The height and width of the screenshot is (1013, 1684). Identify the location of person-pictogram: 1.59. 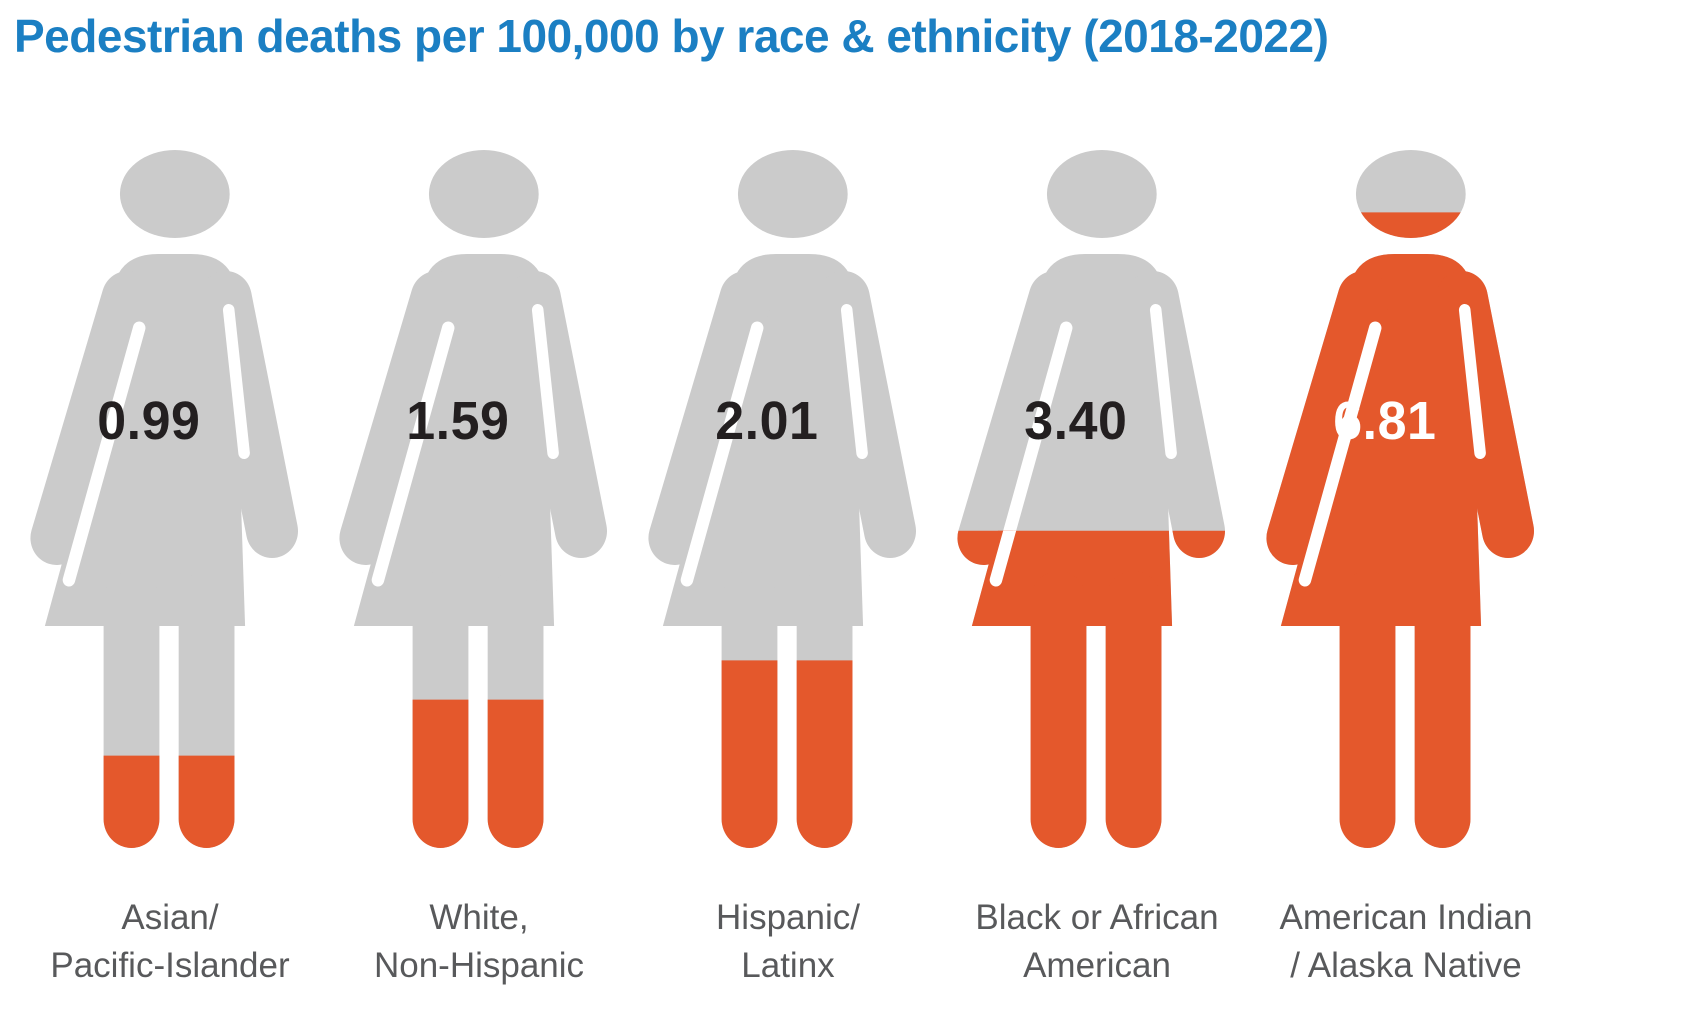
(479, 498).